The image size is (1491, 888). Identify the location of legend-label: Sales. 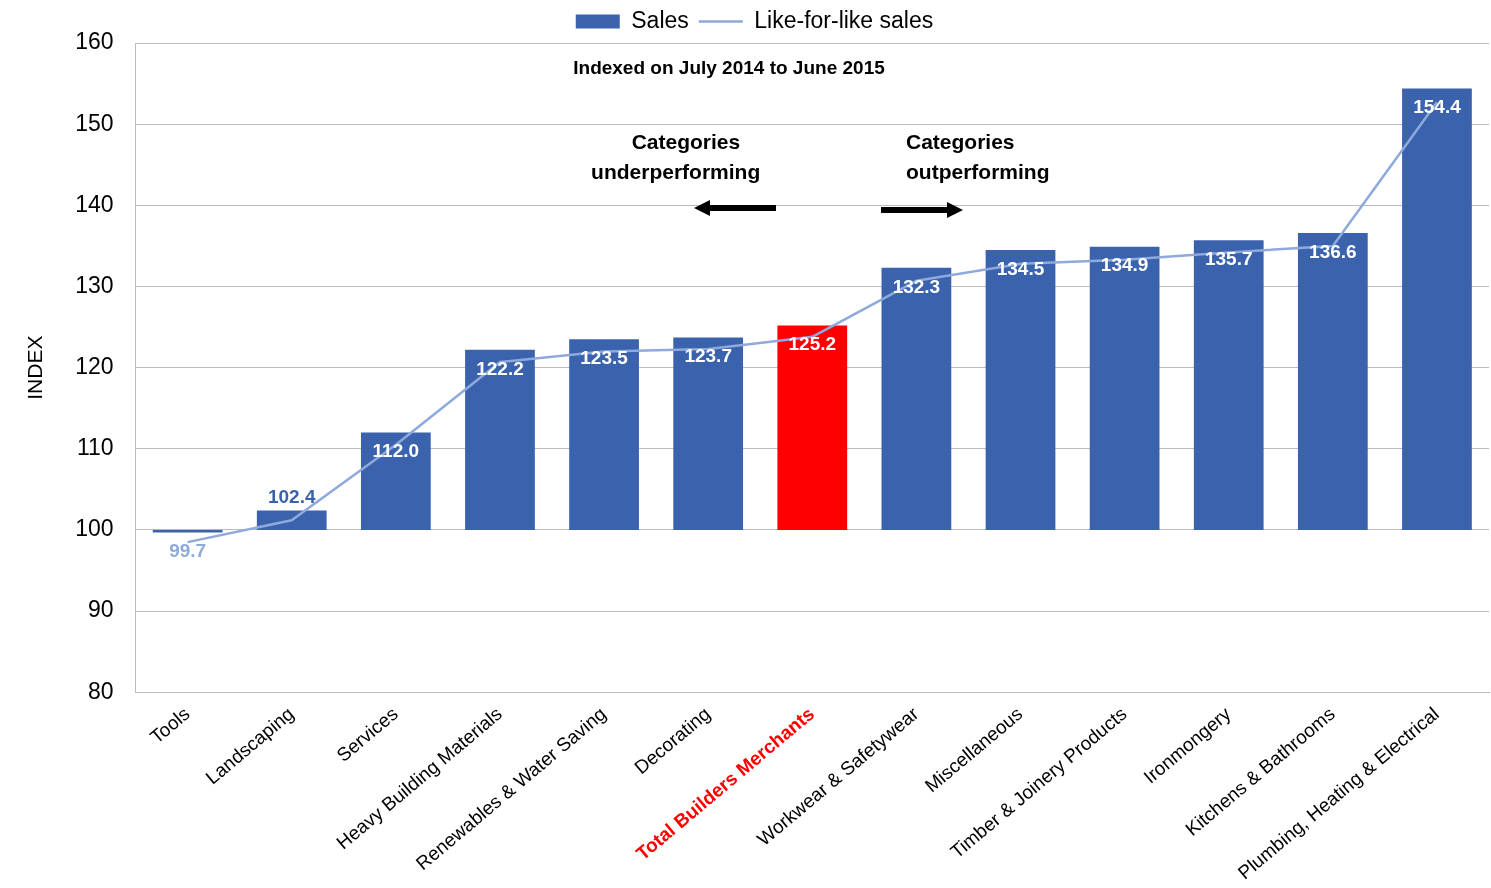
(660, 19).